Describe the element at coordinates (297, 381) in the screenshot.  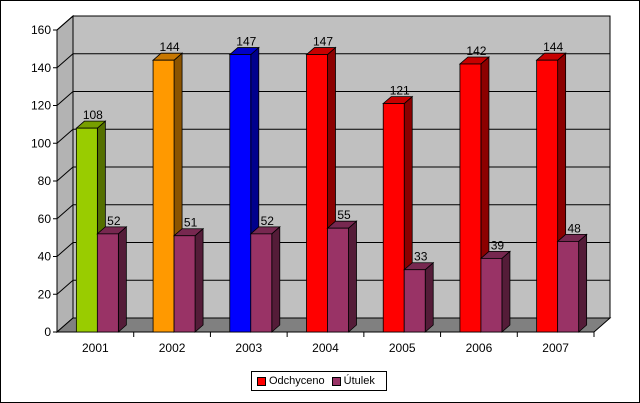
I see `legend-label-odchyceno: Odchyceno` at that location.